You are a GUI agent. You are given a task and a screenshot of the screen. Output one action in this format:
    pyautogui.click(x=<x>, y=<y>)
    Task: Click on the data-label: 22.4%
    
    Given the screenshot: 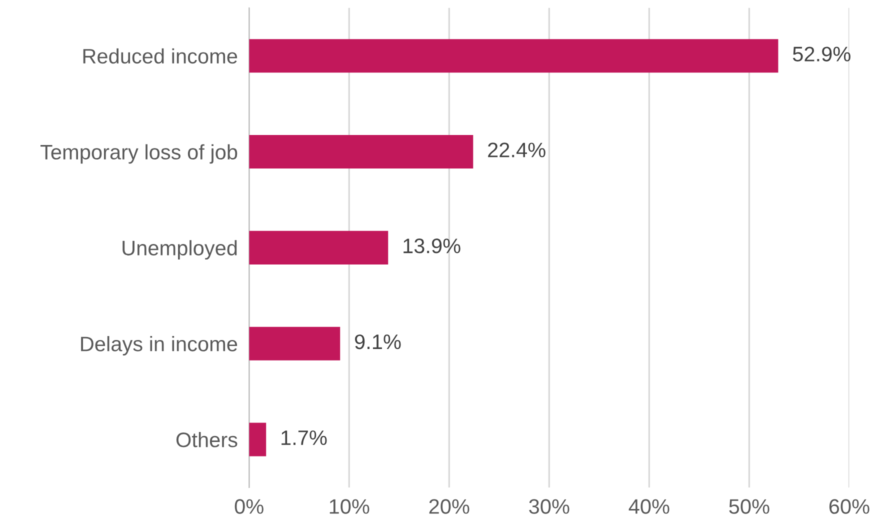 What is the action you would take?
    pyautogui.click(x=517, y=150)
    